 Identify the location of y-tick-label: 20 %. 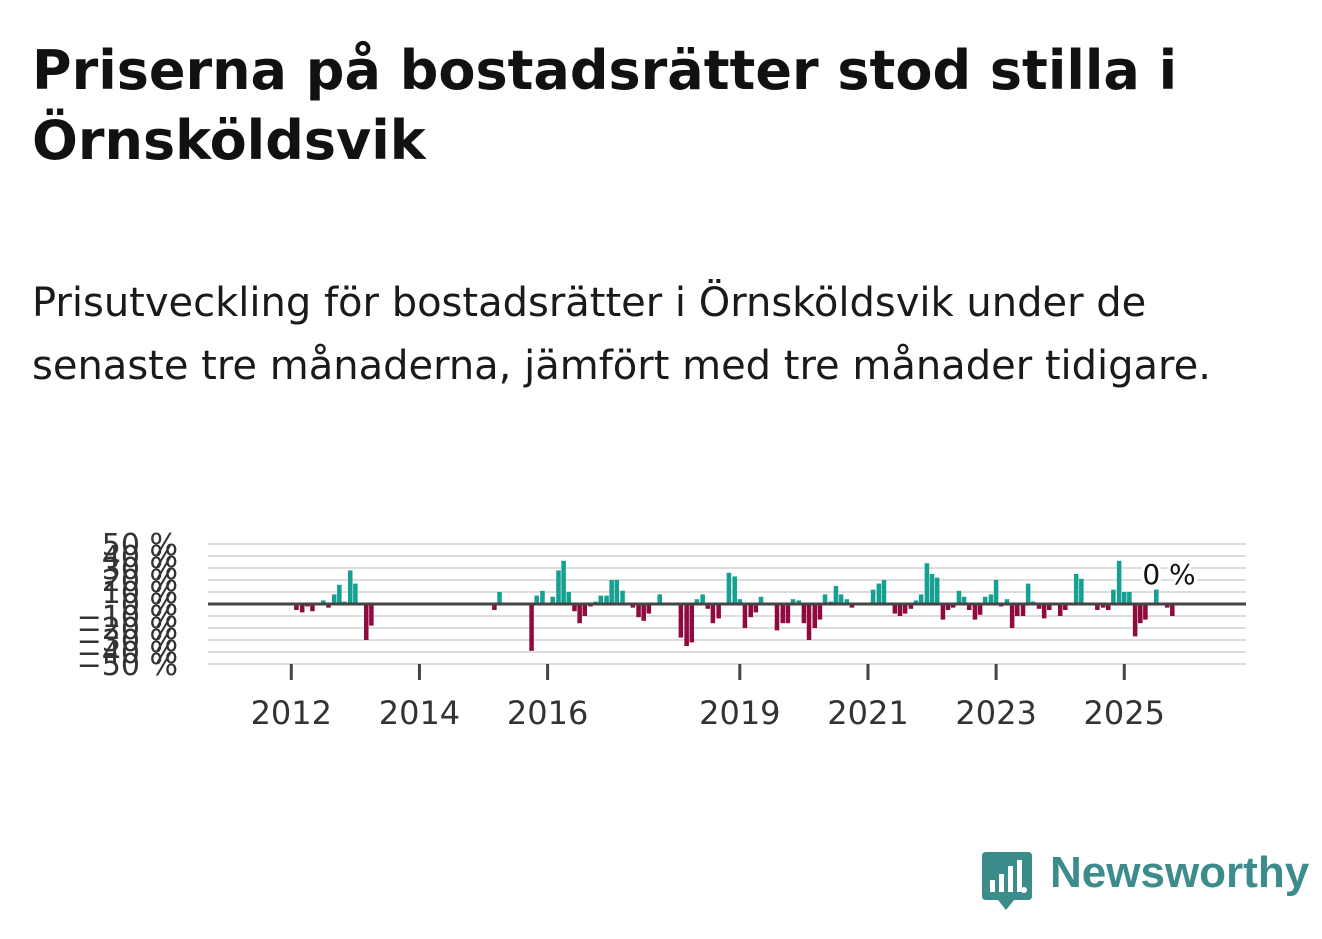
(140, 581).